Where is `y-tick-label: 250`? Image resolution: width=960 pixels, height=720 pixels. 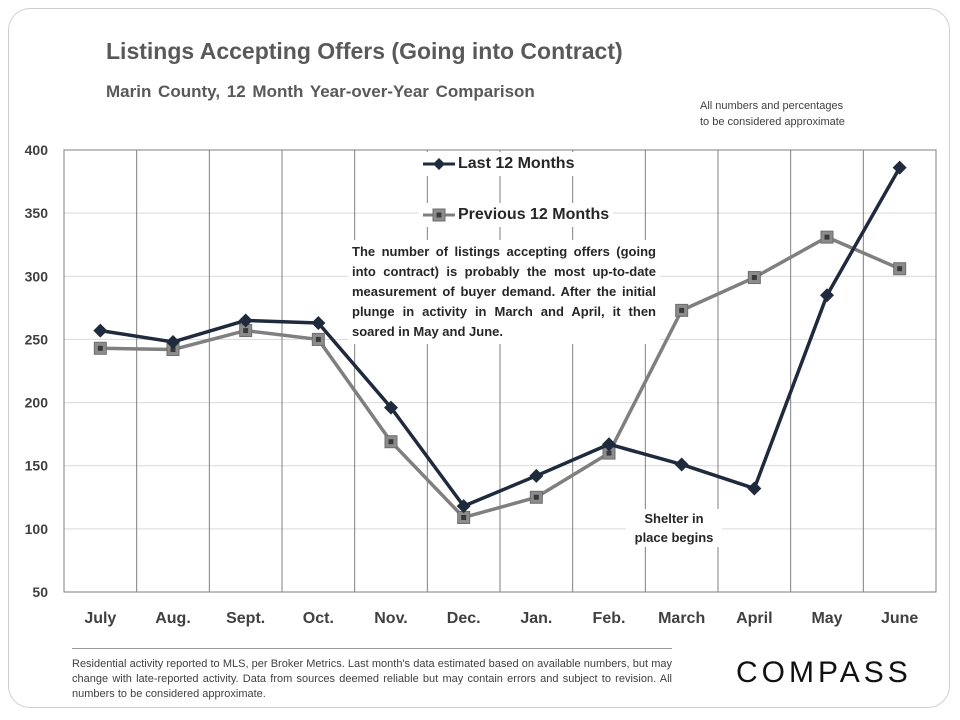
y-tick-label: 250 is located at coordinates (37, 339).